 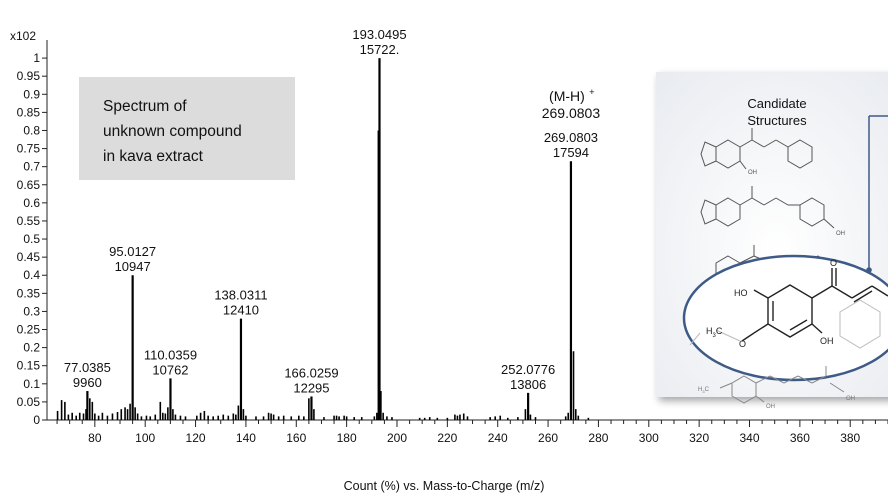 I want to click on y-tick-label: 0.85, so click(x=29, y=112).